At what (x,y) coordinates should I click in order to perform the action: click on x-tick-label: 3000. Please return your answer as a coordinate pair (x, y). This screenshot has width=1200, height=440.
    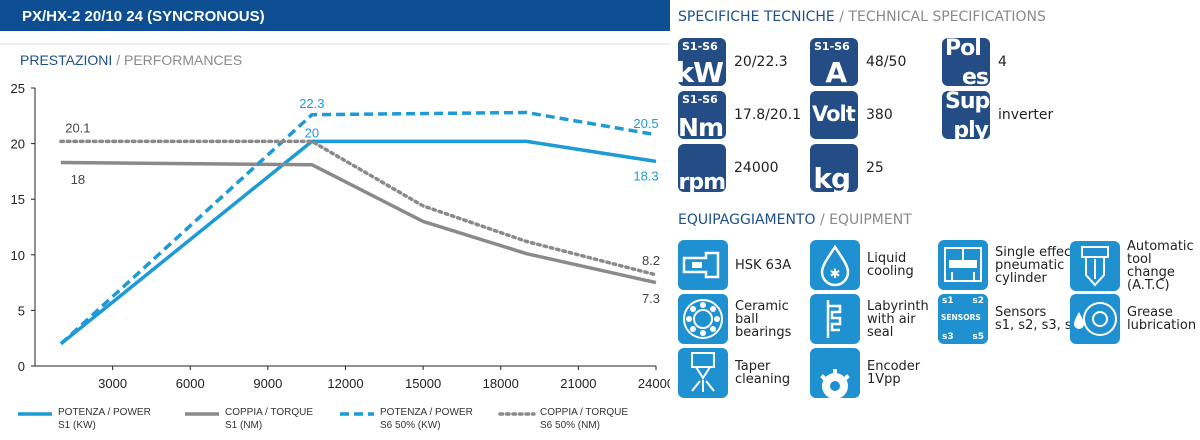
    Looking at the image, I should click on (112, 383).